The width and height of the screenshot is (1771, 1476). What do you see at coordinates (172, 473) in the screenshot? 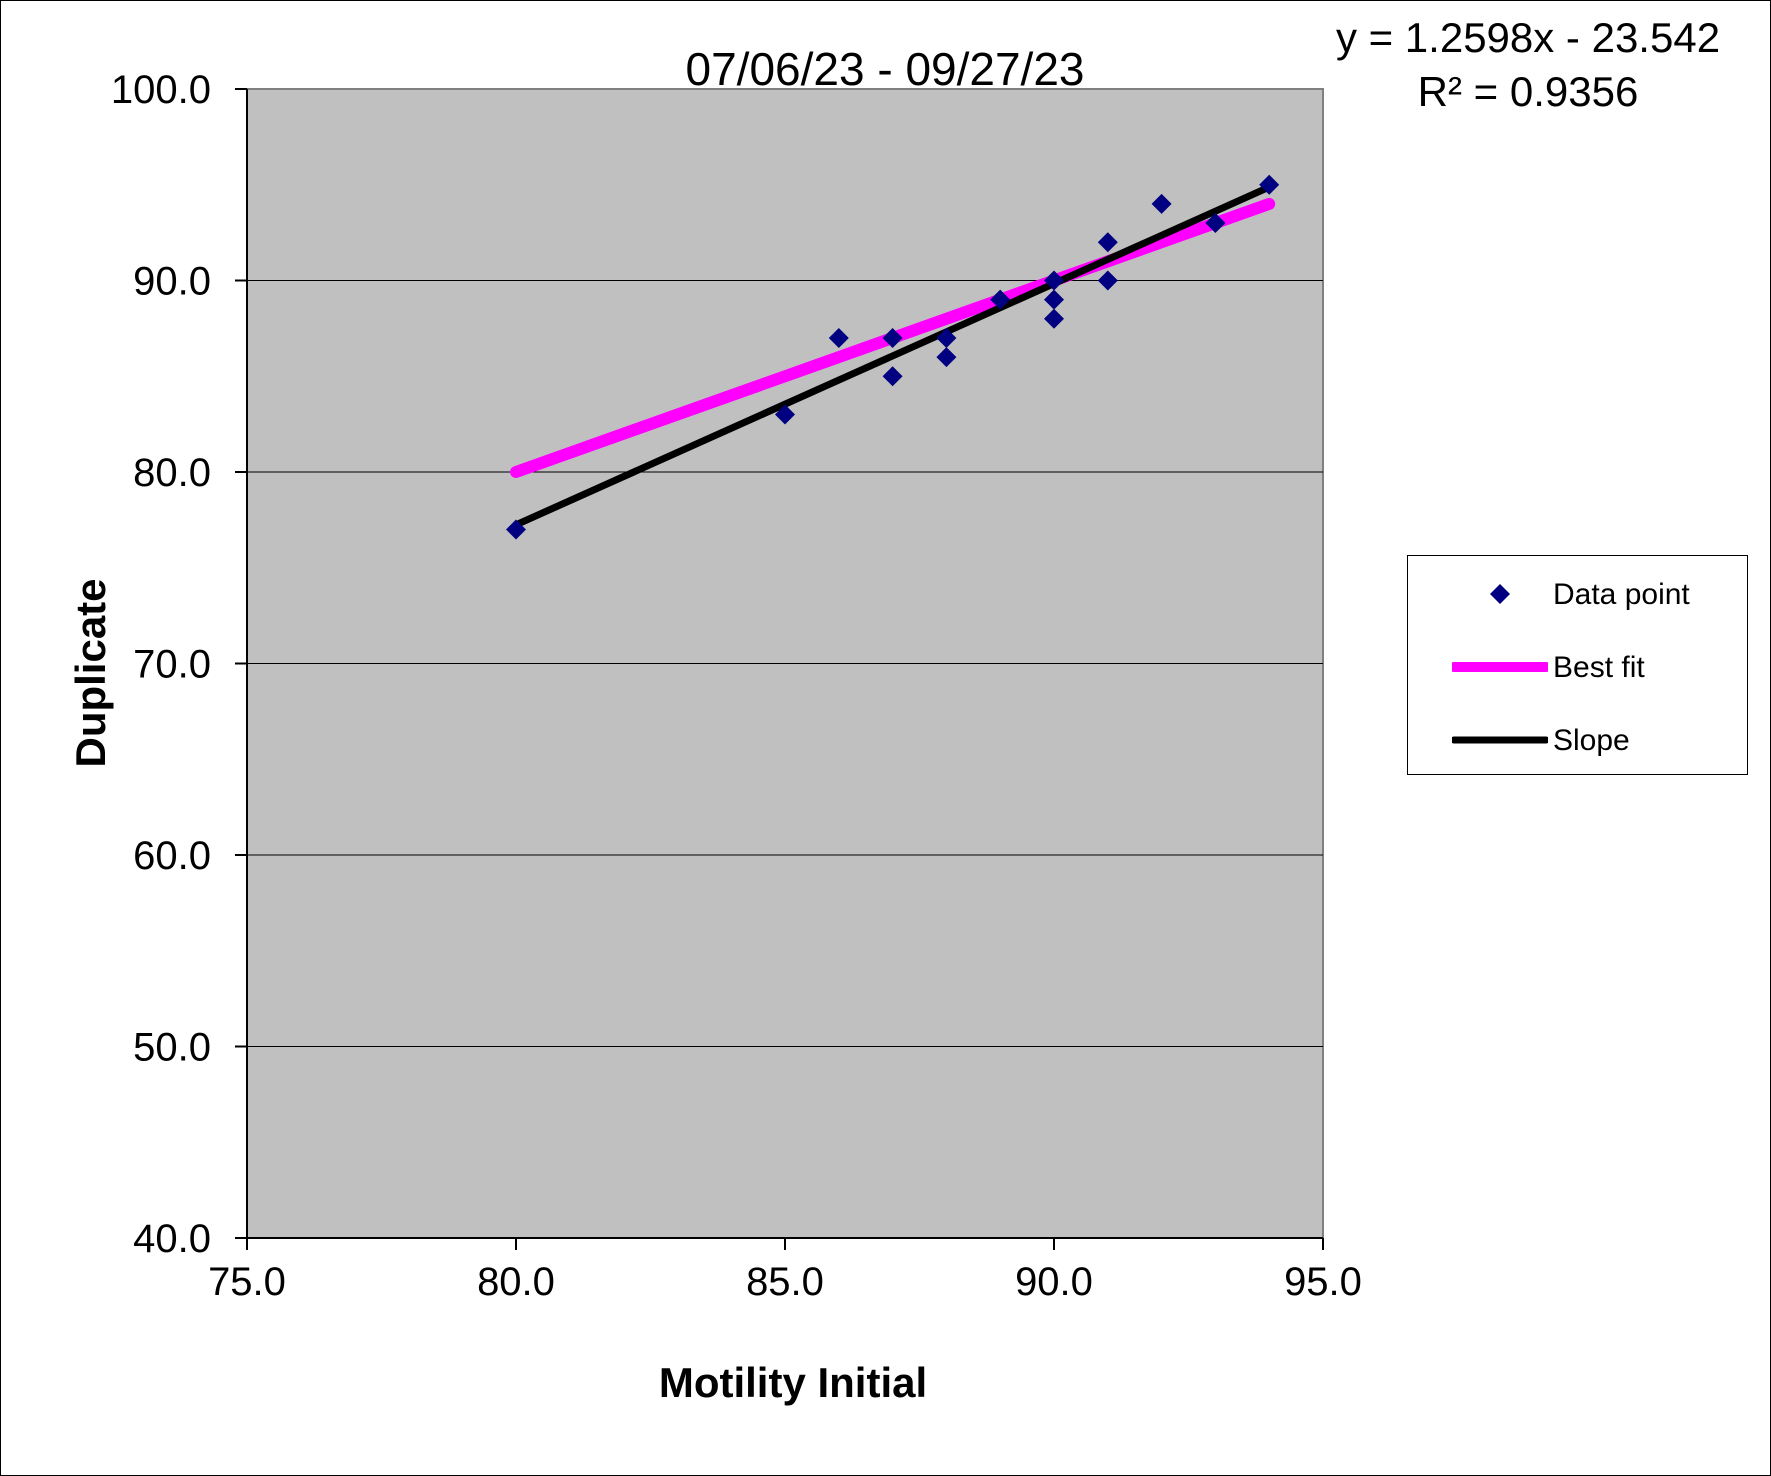
I see `y-tick-label: 80.0` at bounding box center [172, 473].